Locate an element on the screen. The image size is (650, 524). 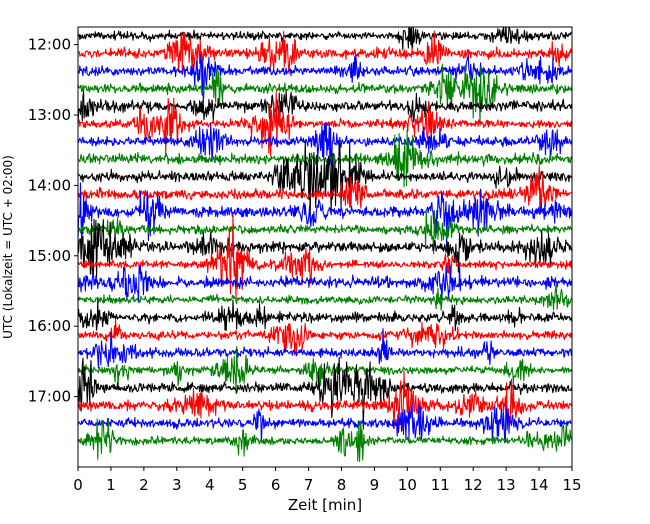
x-tick-label: 4 is located at coordinates (210, 485).